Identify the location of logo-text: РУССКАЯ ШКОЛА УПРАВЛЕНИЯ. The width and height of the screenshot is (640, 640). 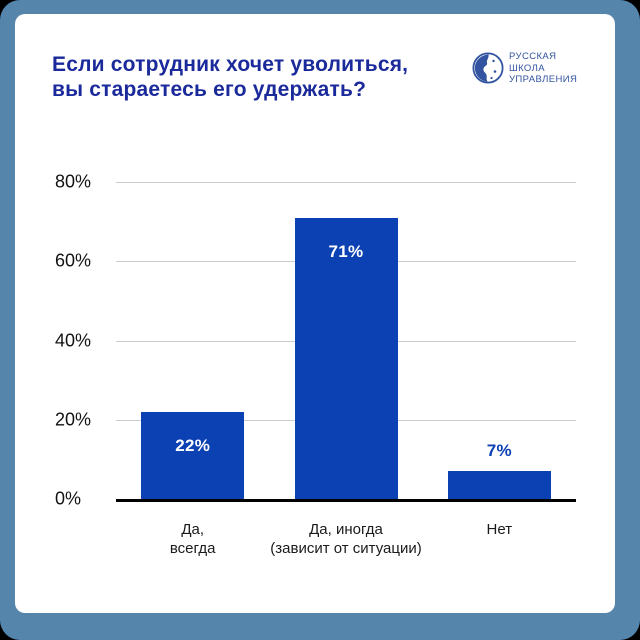
(543, 68).